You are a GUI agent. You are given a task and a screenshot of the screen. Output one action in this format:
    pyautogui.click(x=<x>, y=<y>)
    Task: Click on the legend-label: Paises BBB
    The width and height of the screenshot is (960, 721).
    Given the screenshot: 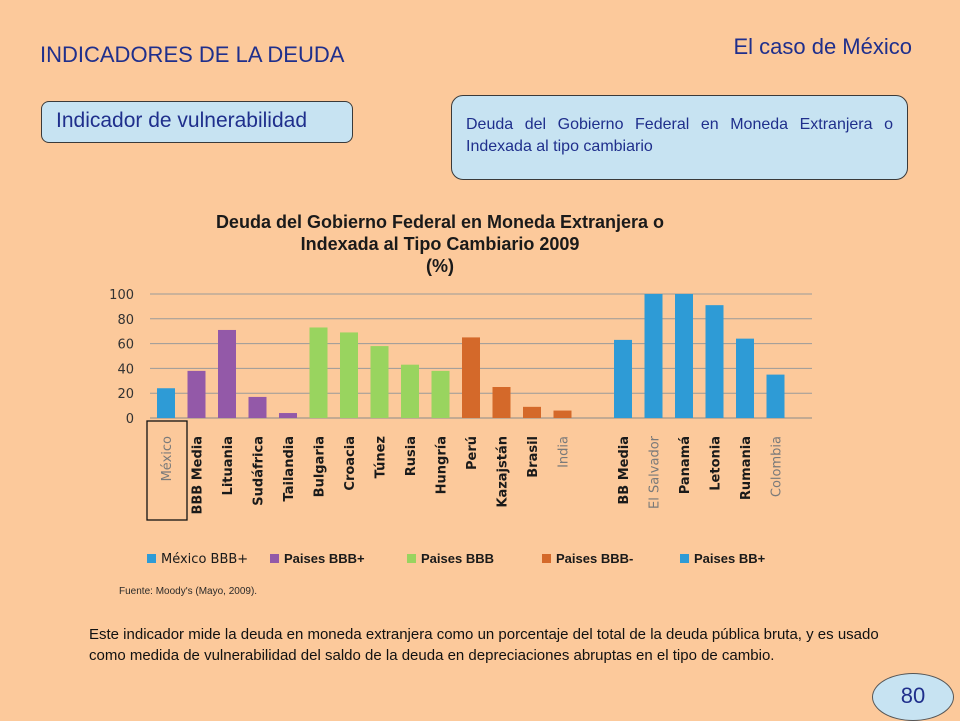 What is the action you would take?
    pyautogui.click(x=457, y=558)
    